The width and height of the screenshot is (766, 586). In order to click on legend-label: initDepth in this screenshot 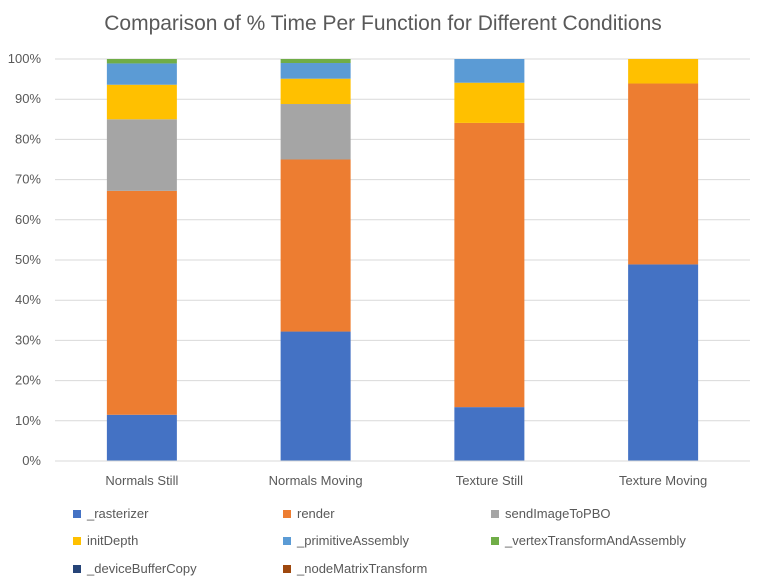, I will do `click(113, 540)`.